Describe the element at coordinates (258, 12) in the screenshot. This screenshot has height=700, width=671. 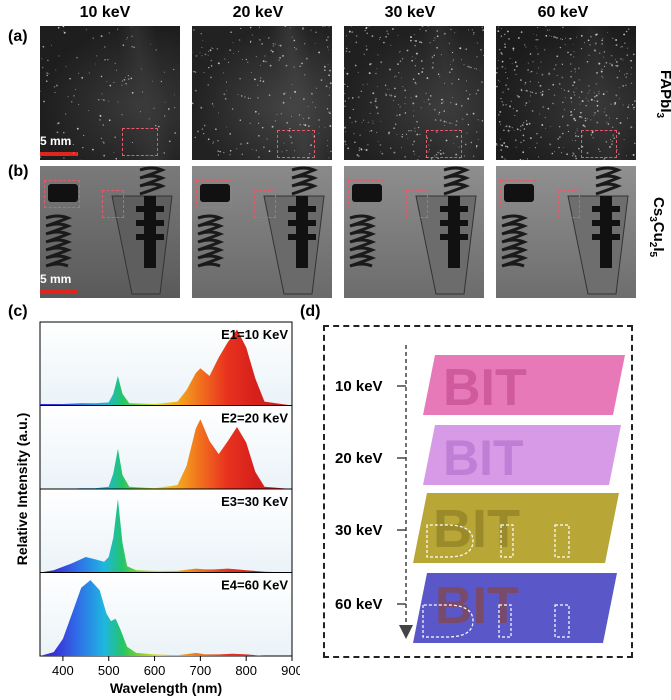
I see `column-header-20kev: 20 keV` at that location.